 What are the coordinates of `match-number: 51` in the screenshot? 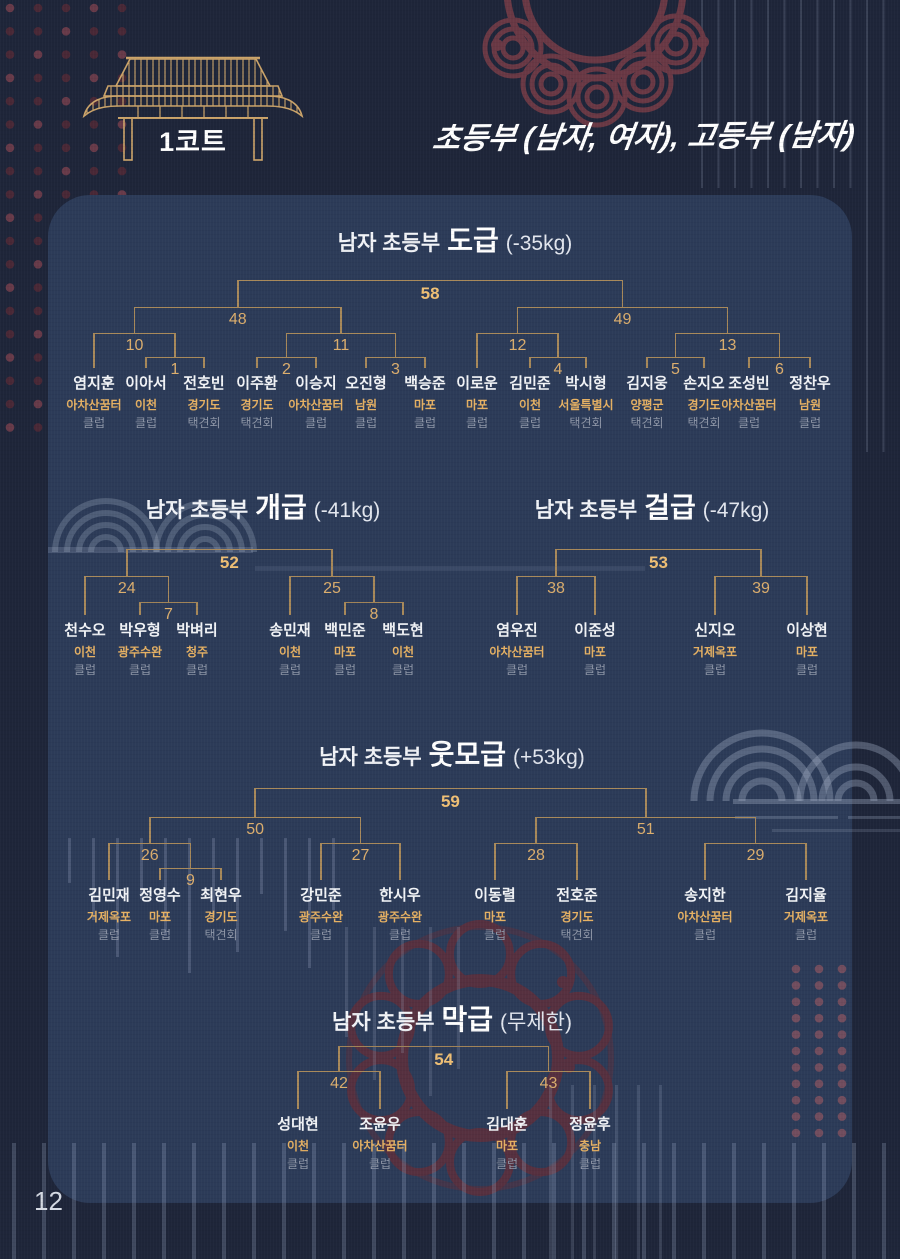 It's located at (645, 829).